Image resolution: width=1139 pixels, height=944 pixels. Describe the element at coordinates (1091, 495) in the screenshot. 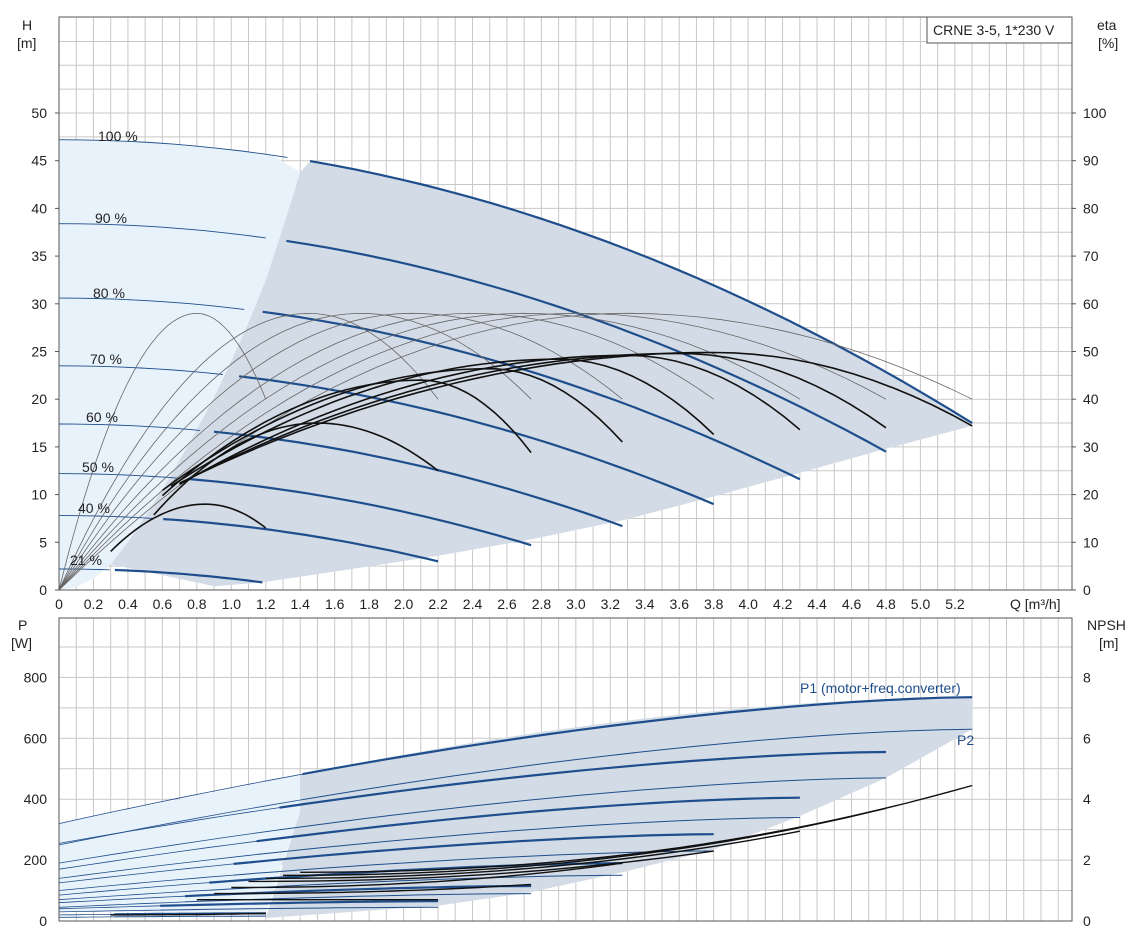

I see `eta-tick-label: 20` at that location.